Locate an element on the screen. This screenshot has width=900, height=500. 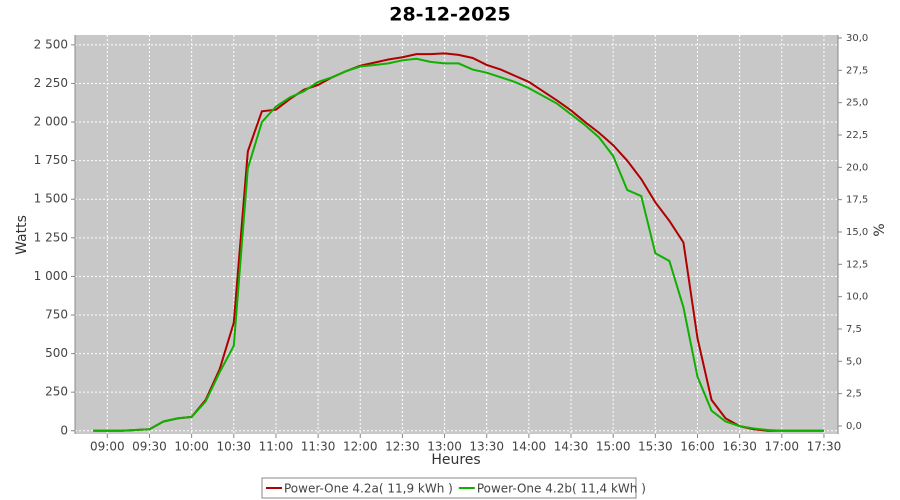
legend-label: Power-One 4.2a( 11,9 kWh ) is located at coordinates (368, 489).